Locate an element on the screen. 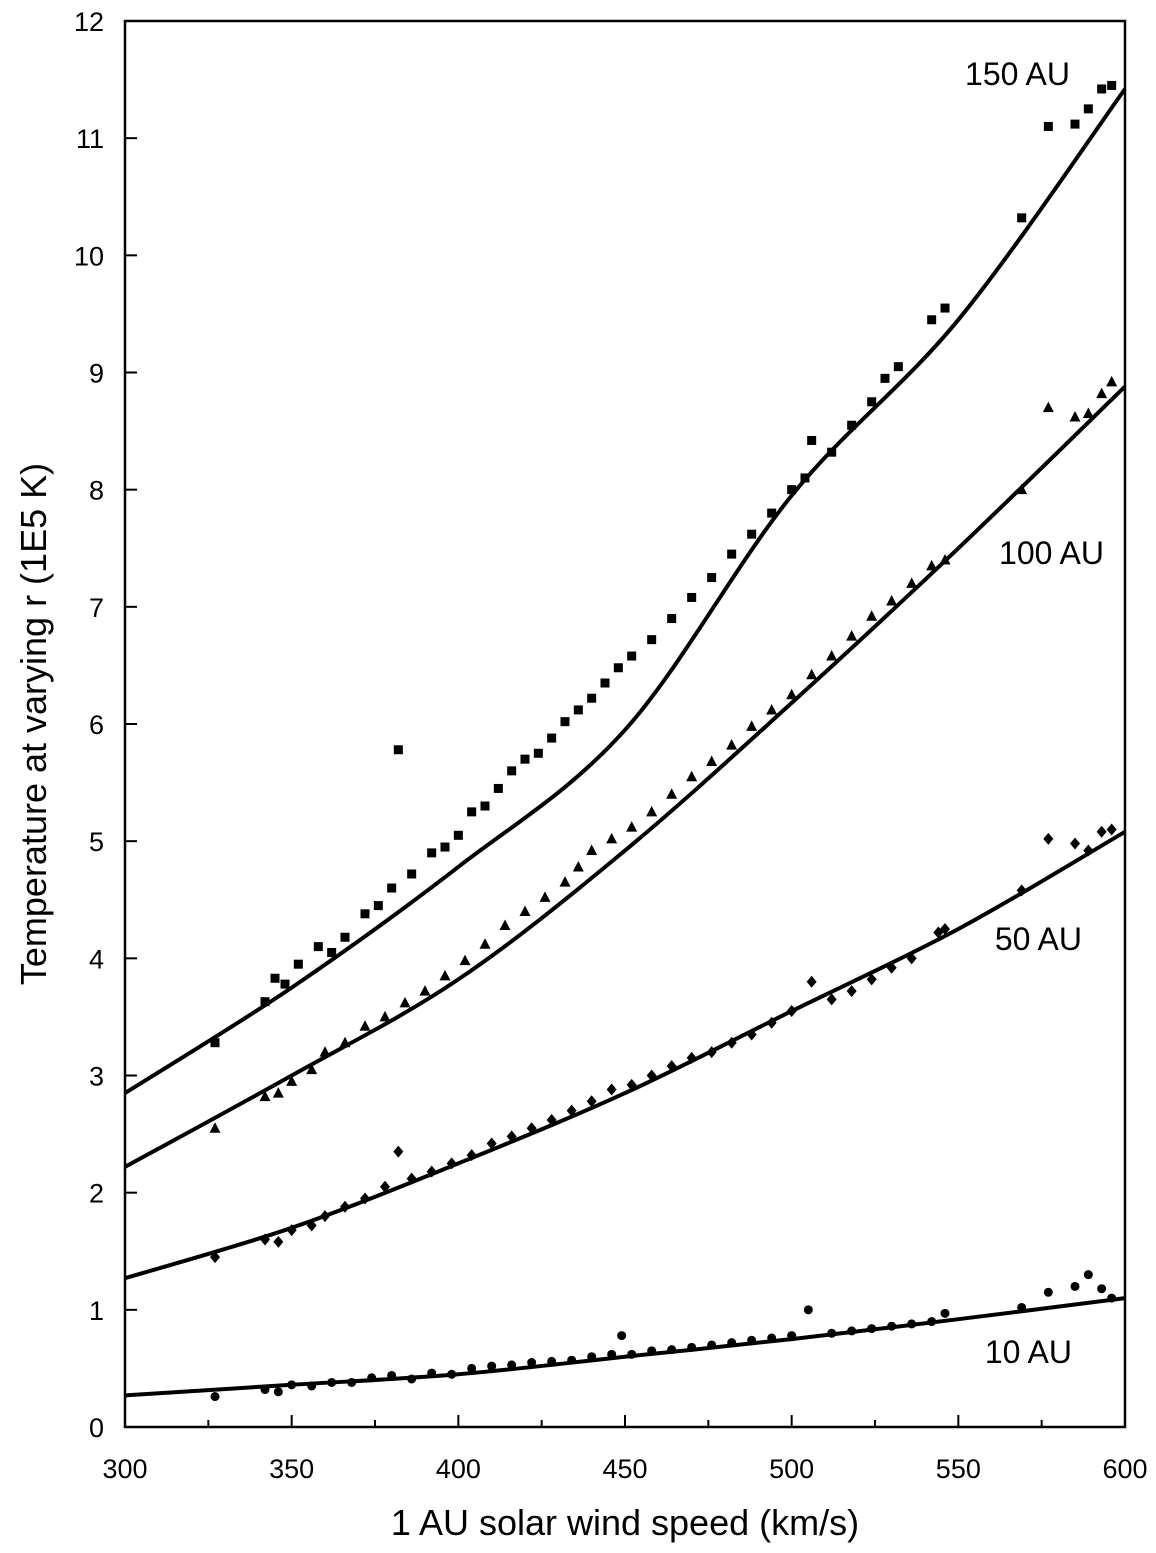  y-tick-label: 5 is located at coordinates (96, 842).